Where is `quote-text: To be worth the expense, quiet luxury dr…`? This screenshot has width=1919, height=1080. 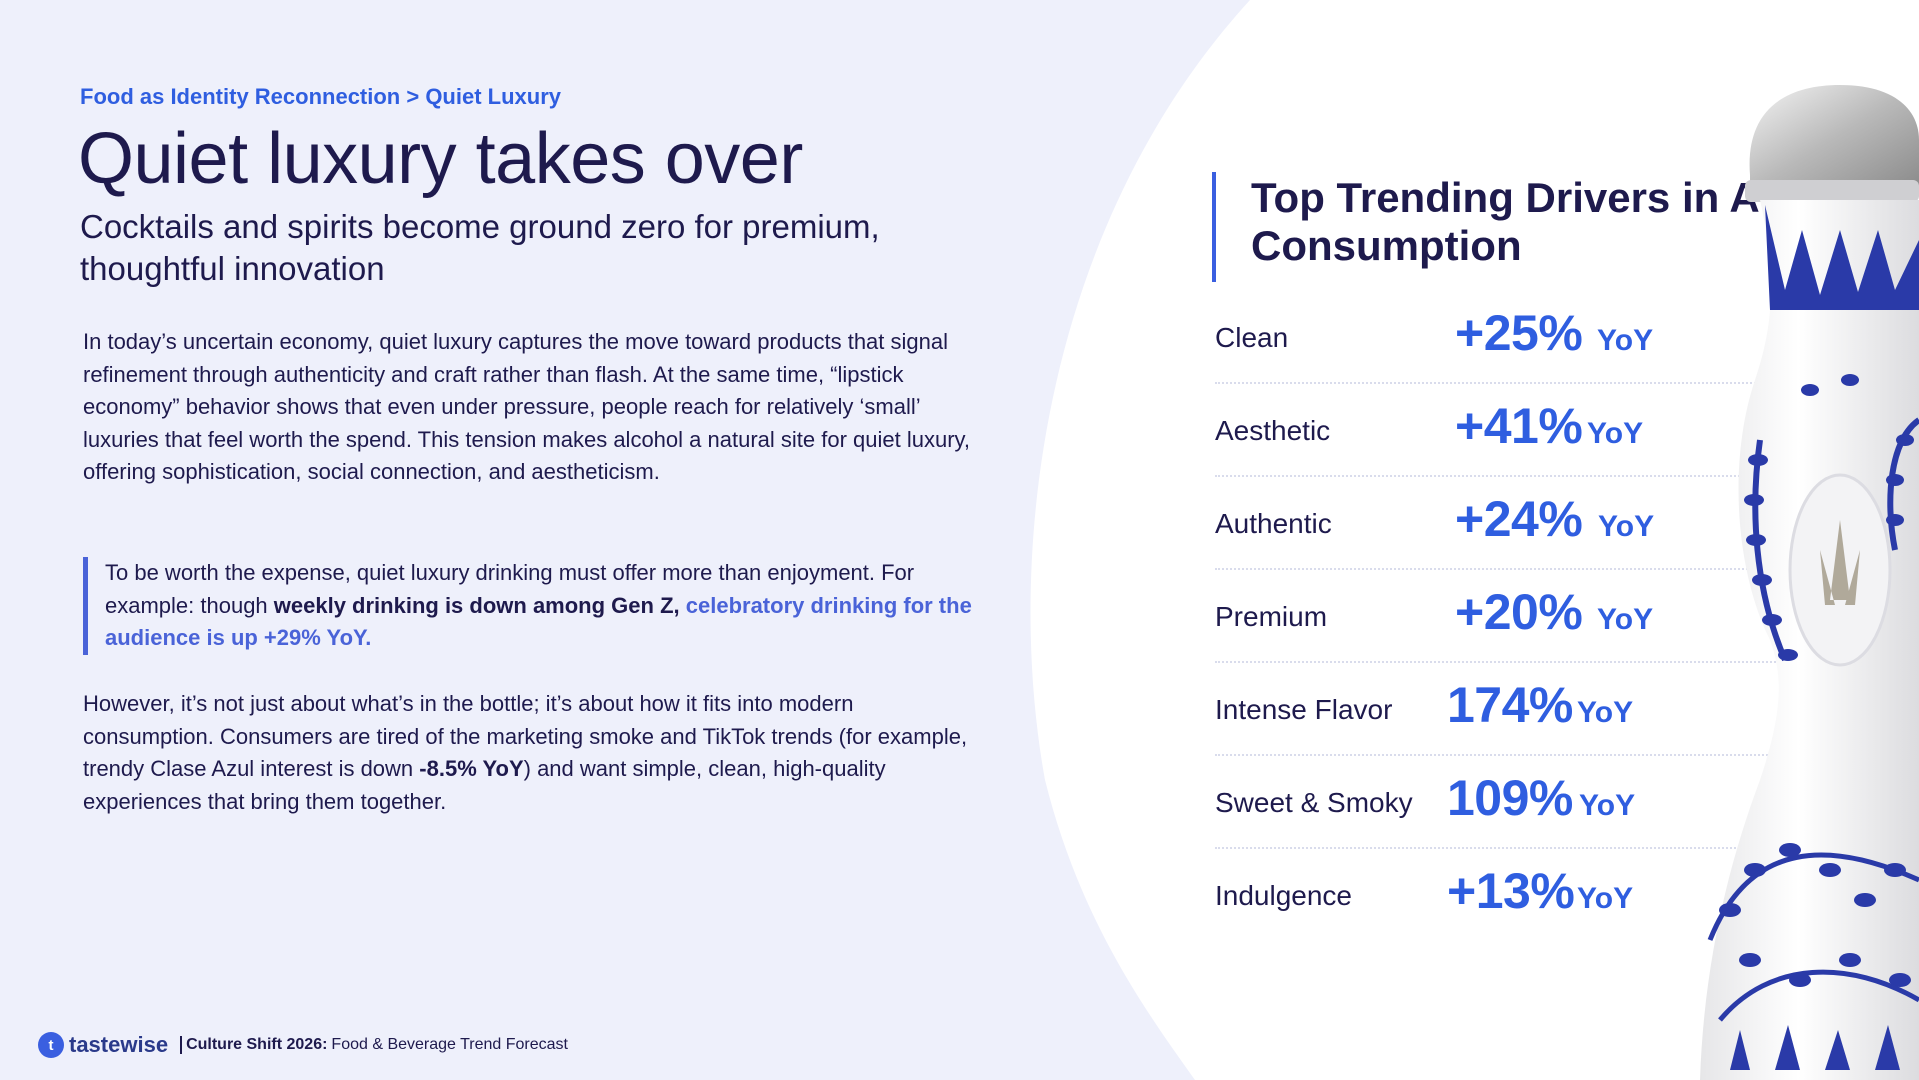
quote-text: To be worth the expense, quiet luxury dr… is located at coordinates (510, 589).